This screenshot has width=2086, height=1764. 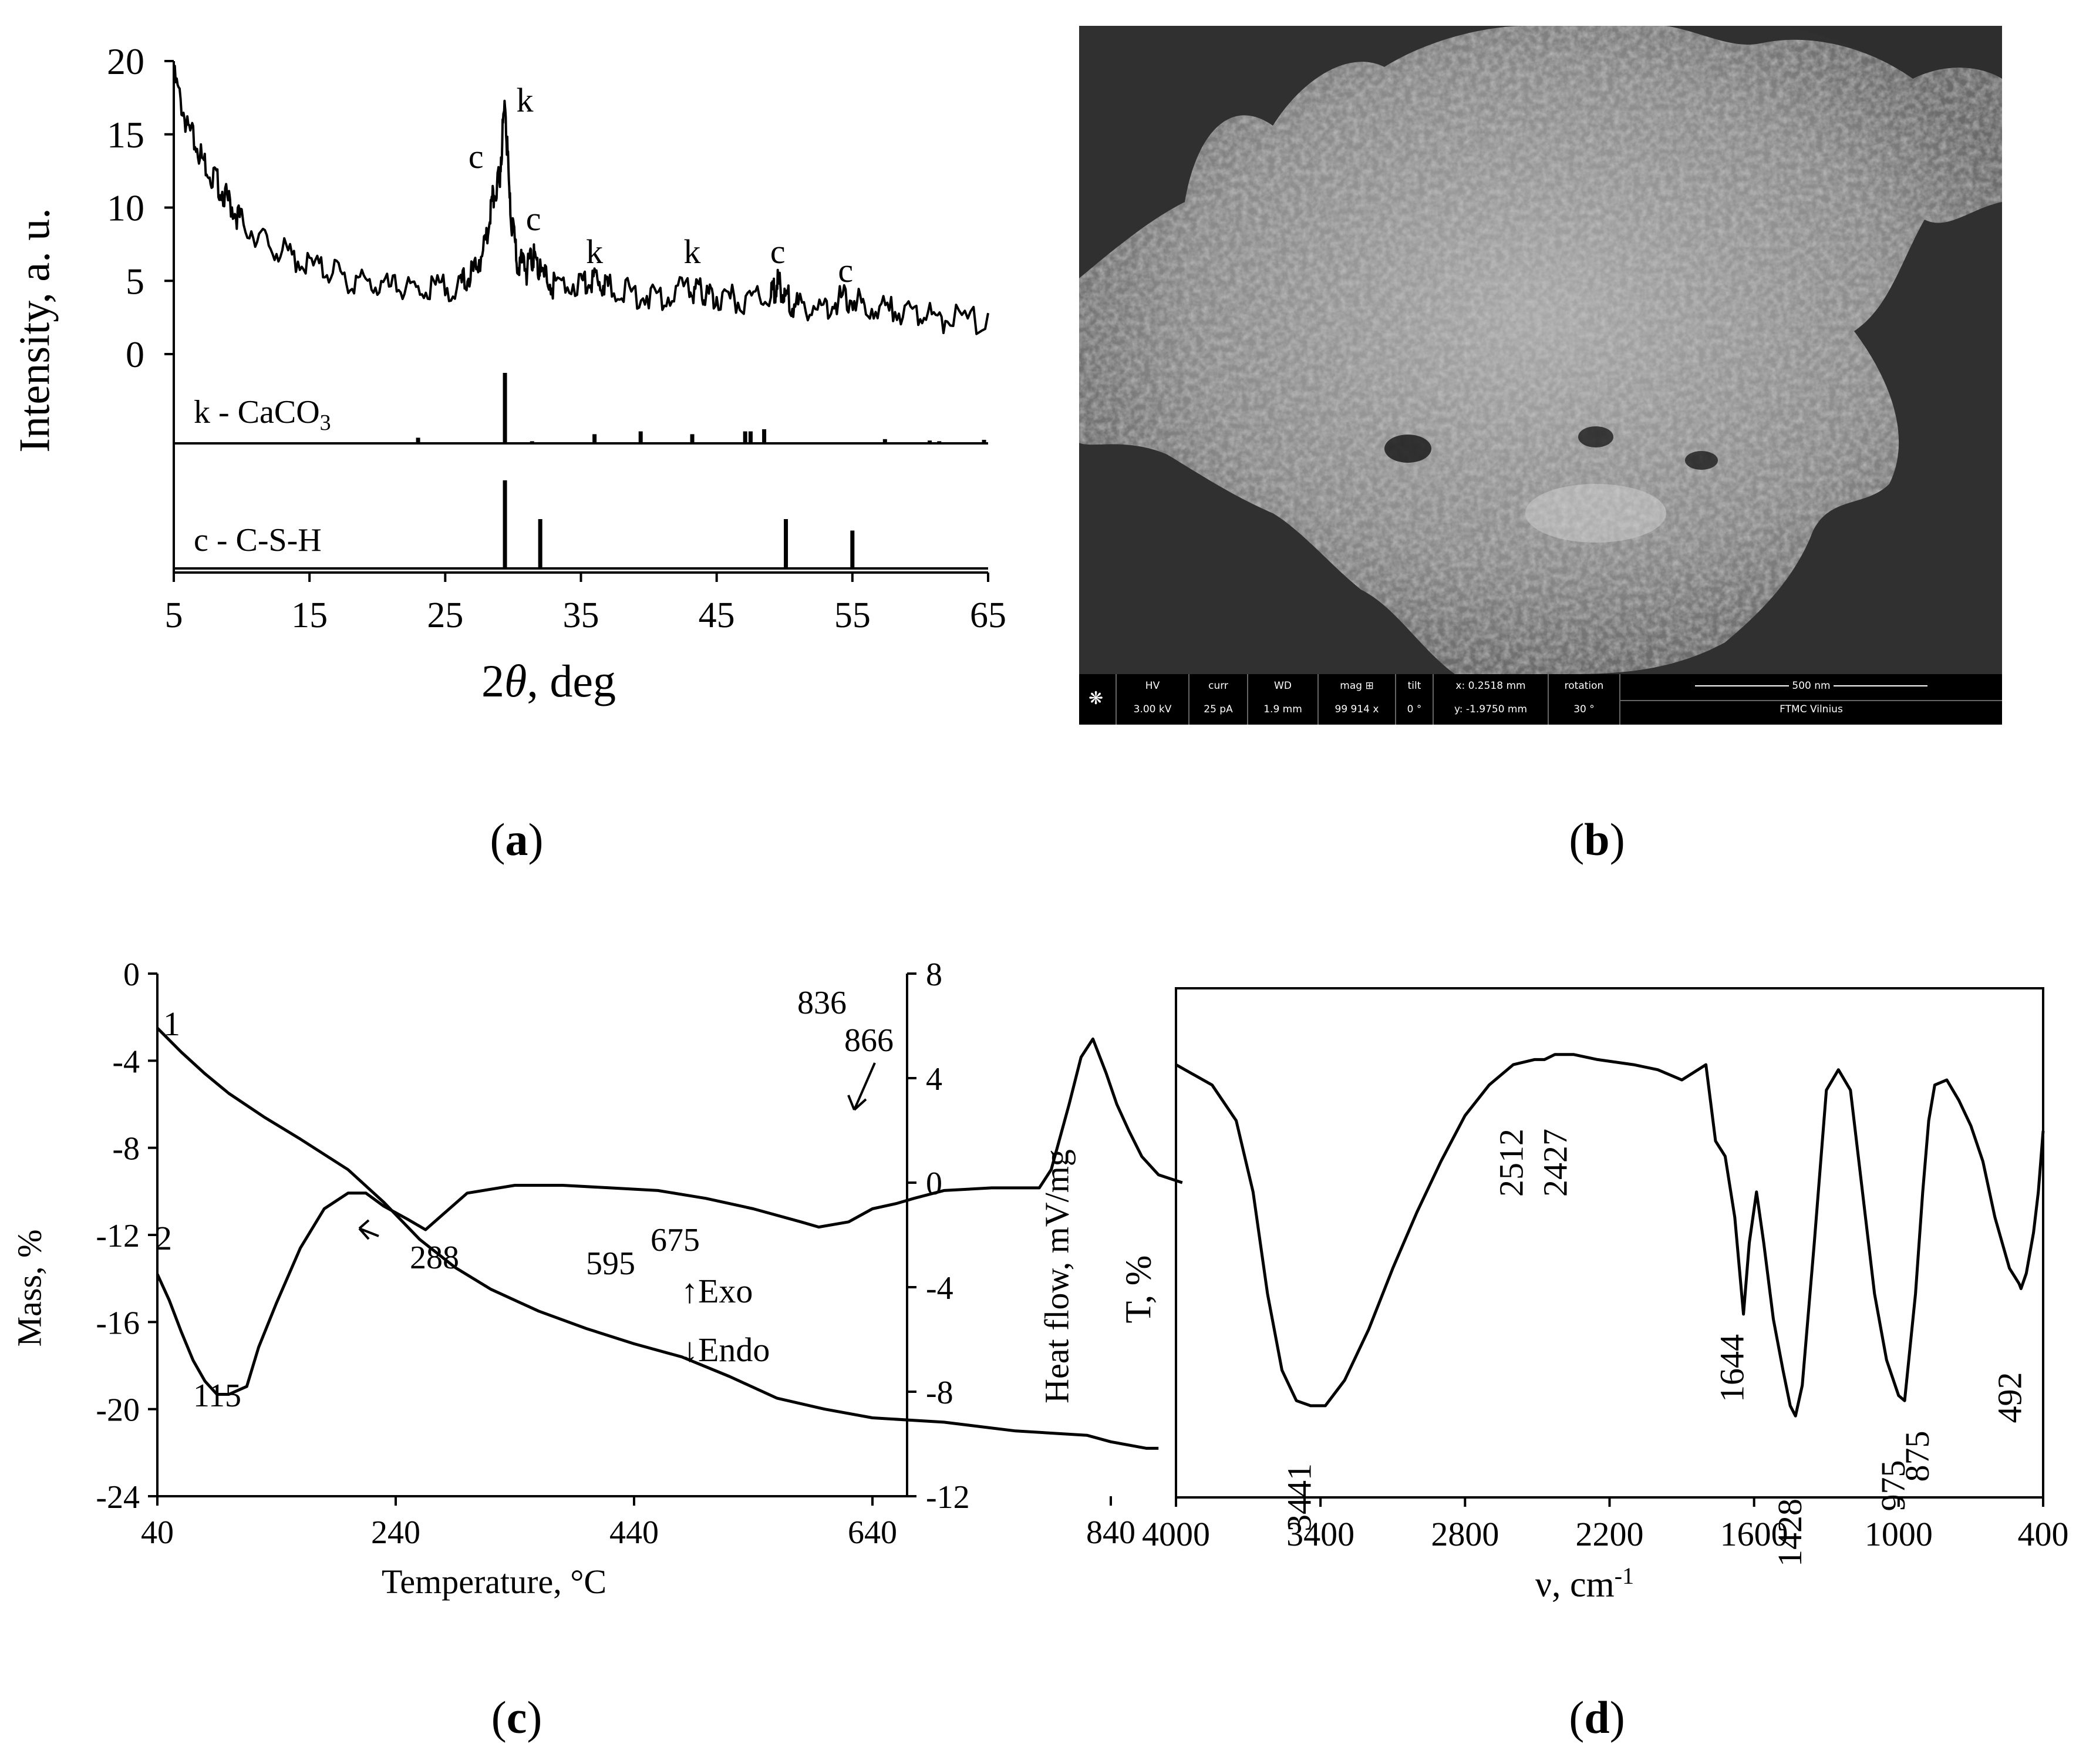 What do you see at coordinates (1812, 686) in the screenshot?
I see `sem-scale-label: 500 nm` at bounding box center [1812, 686].